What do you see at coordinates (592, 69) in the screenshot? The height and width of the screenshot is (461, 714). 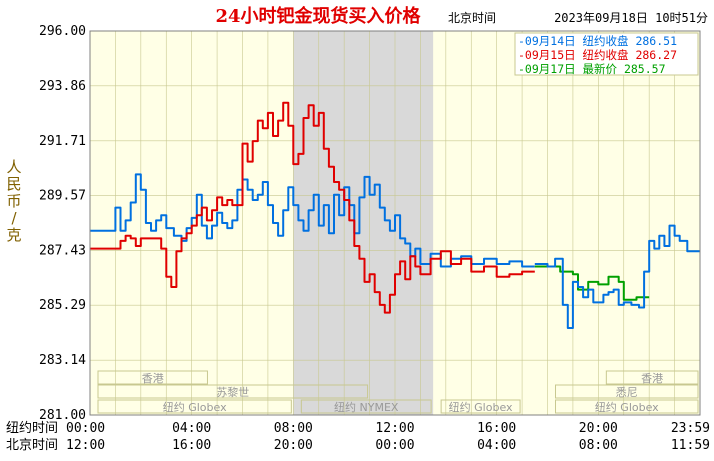 I see `legend-entry: -09月17日 最新价 285.57` at bounding box center [592, 69].